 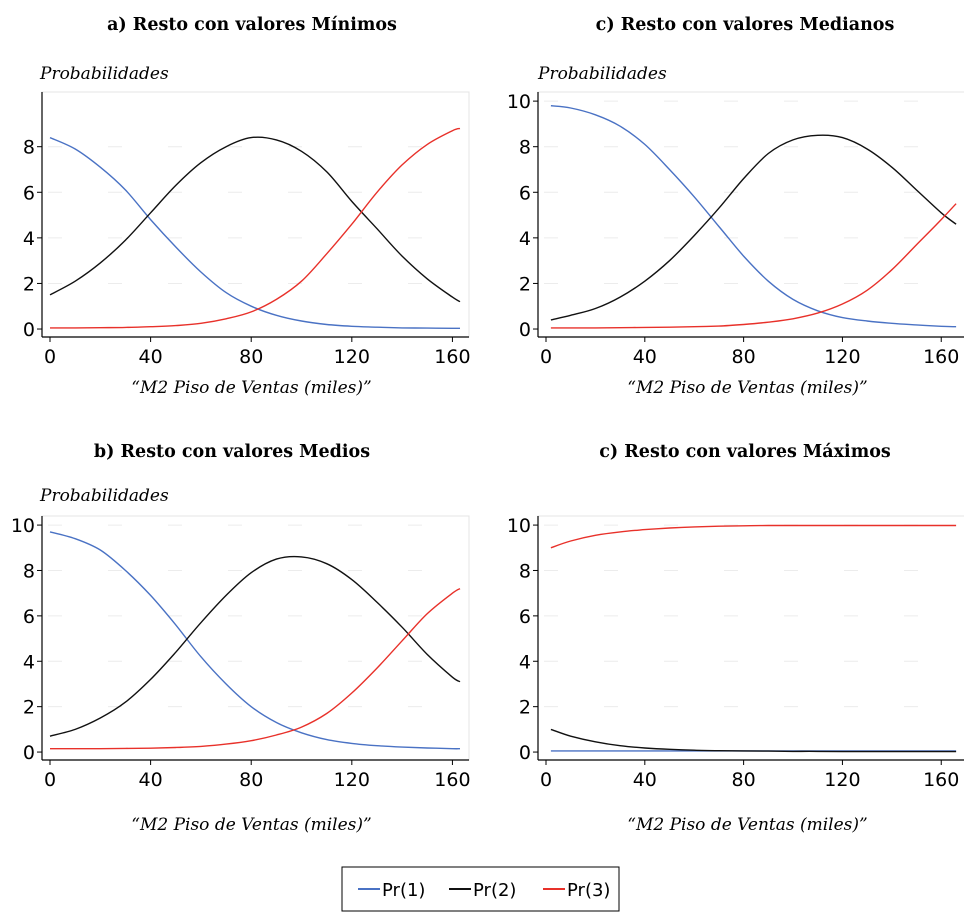 What do you see at coordinates (232, 452) in the screenshot?
I see `chart-title: b) Resto con valores Medios` at bounding box center [232, 452].